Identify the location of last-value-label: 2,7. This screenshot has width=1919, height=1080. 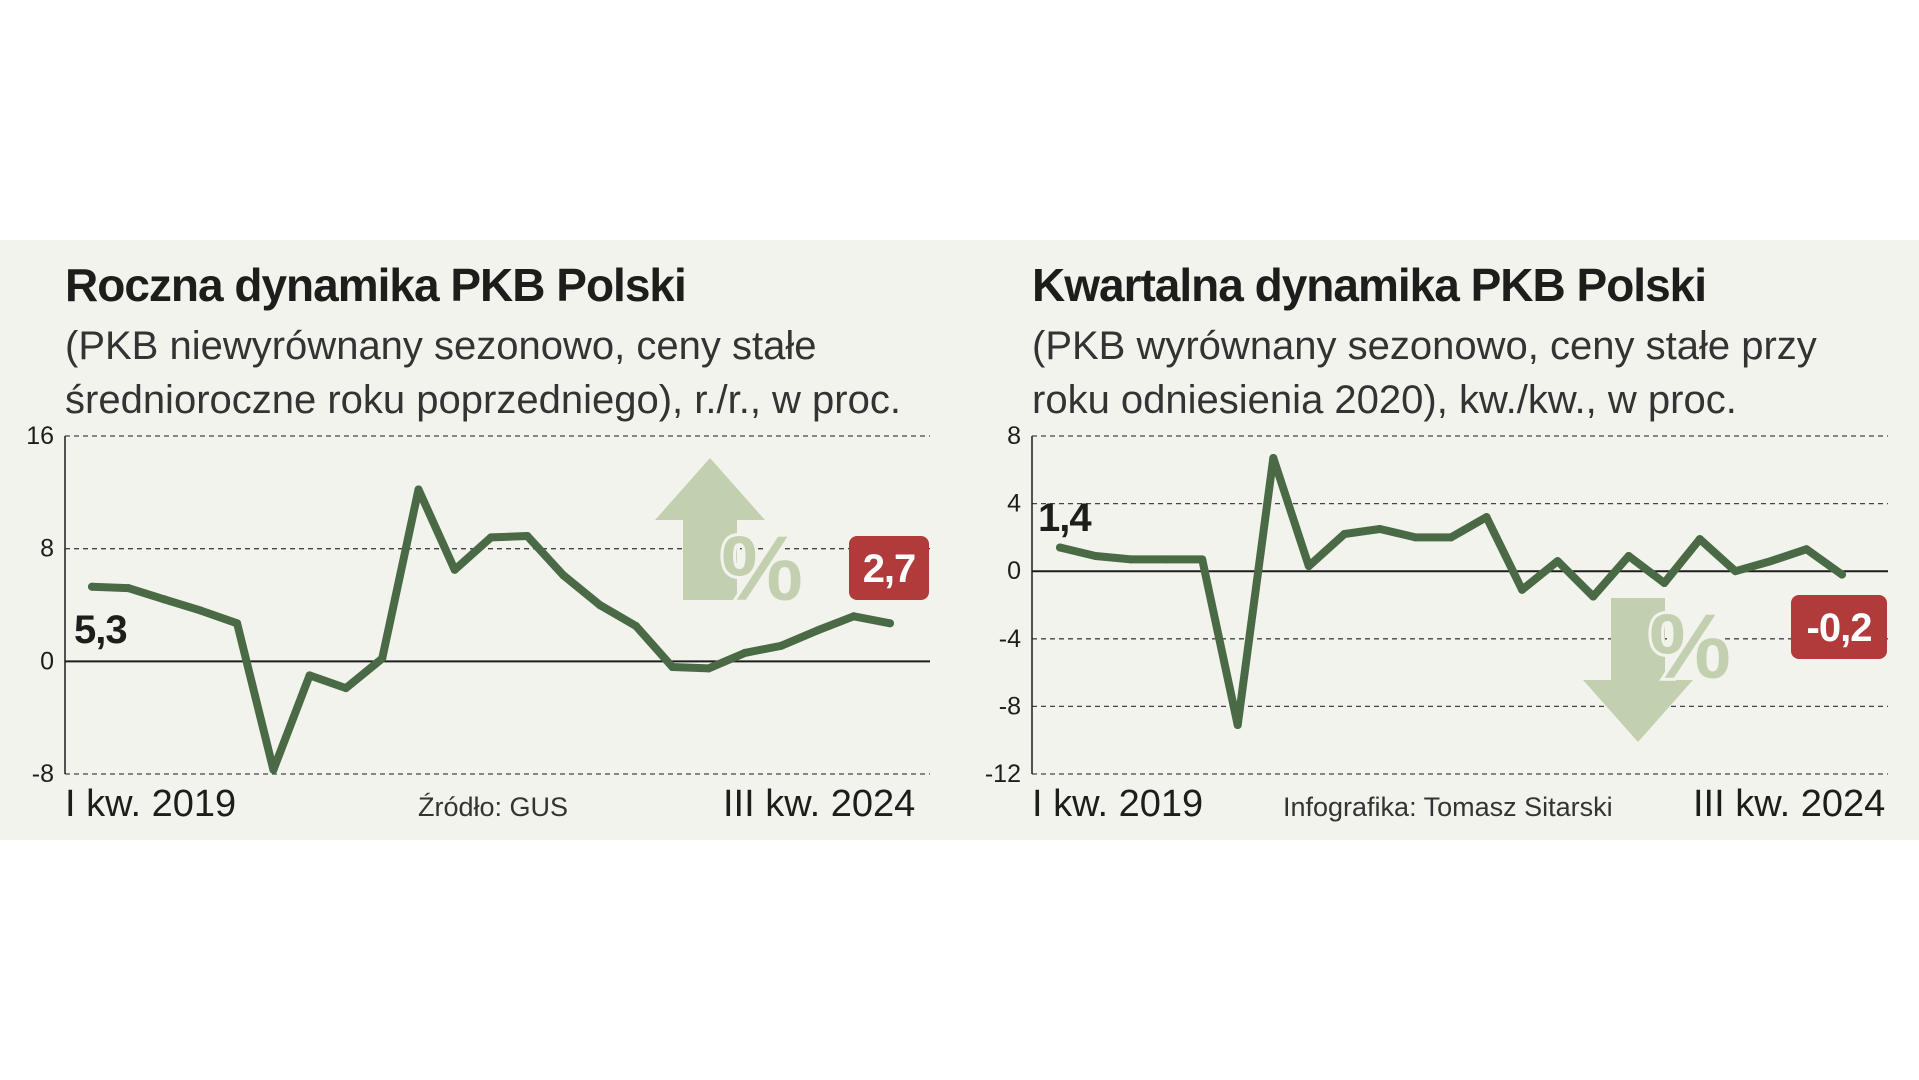
(889, 569).